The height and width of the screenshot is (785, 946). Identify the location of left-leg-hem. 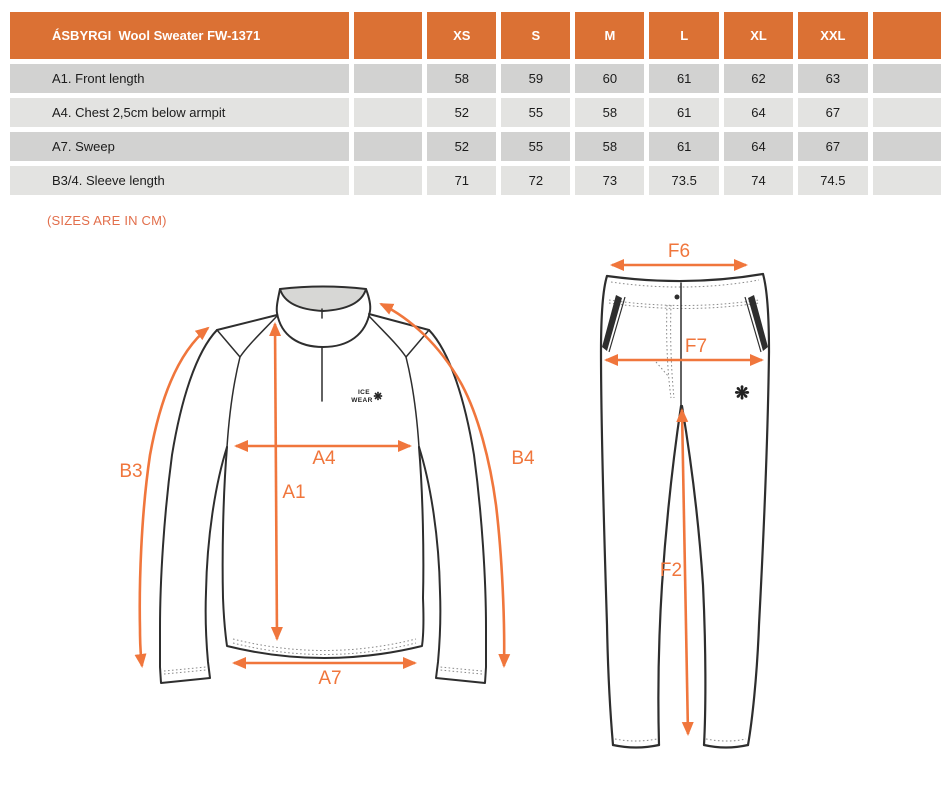
(636, 746).